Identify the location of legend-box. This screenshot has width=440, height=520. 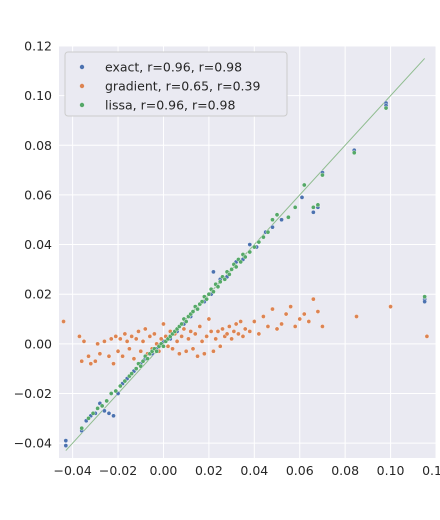
(176, 84).